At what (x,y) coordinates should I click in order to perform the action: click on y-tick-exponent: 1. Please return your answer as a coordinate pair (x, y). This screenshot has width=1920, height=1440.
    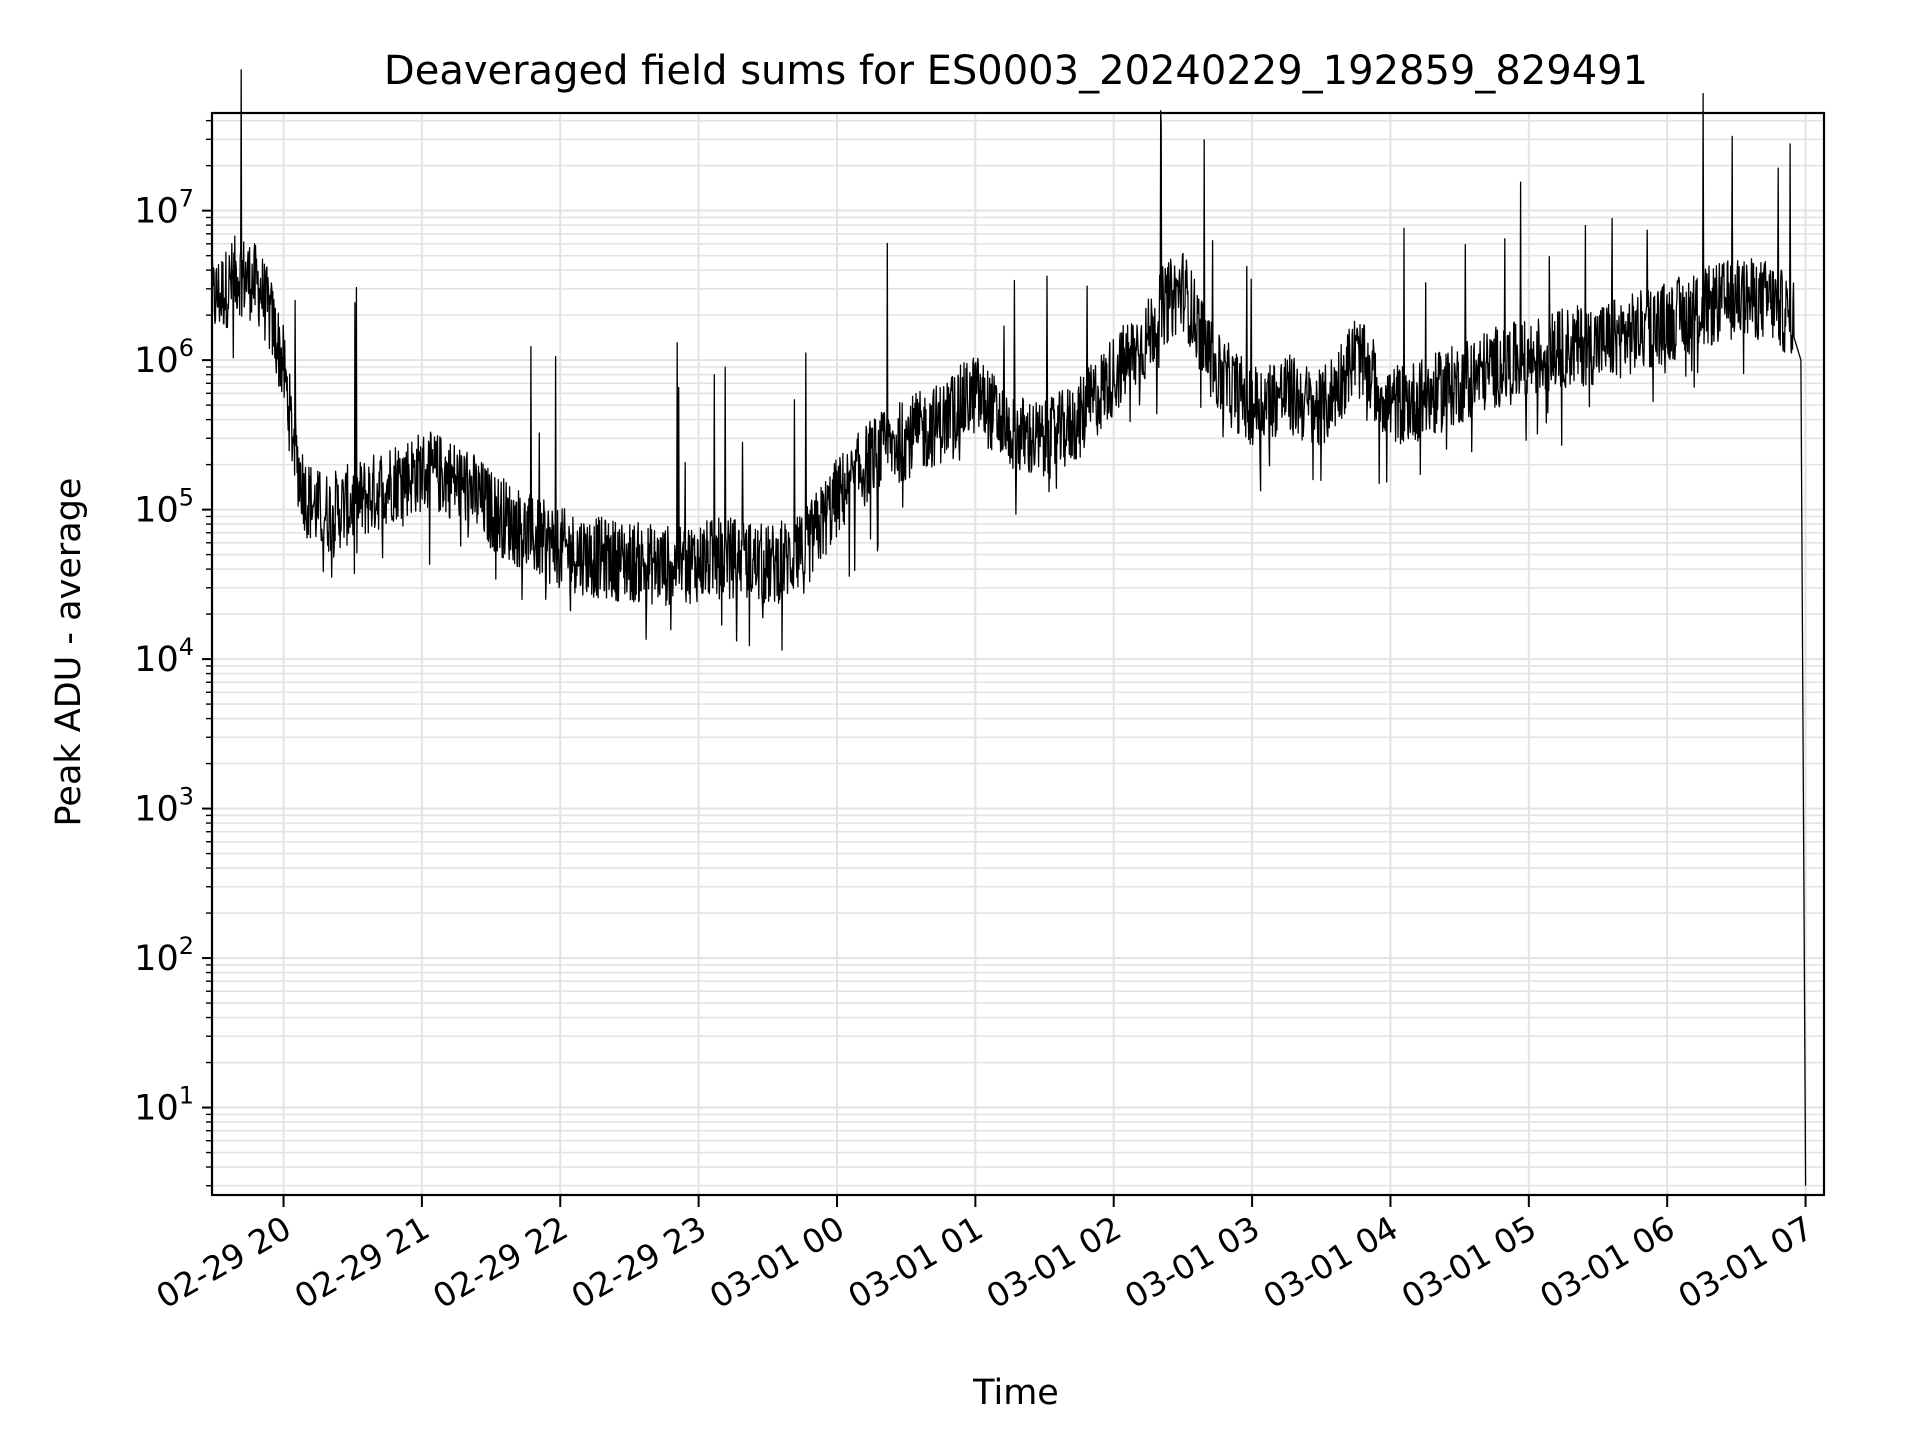
    Looking at the image, I should click on (186, 1096).